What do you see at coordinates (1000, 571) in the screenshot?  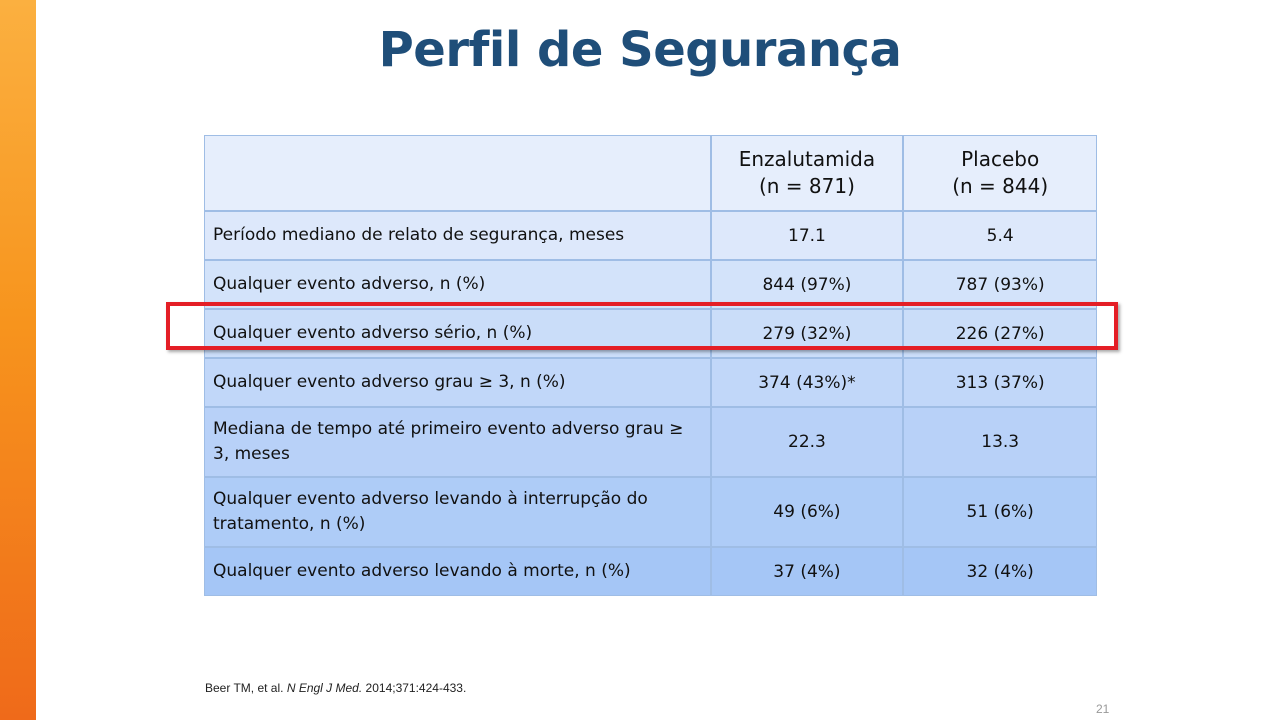 I see `placebo-value: 32 (4%)` at bounding box center [1000, 571].